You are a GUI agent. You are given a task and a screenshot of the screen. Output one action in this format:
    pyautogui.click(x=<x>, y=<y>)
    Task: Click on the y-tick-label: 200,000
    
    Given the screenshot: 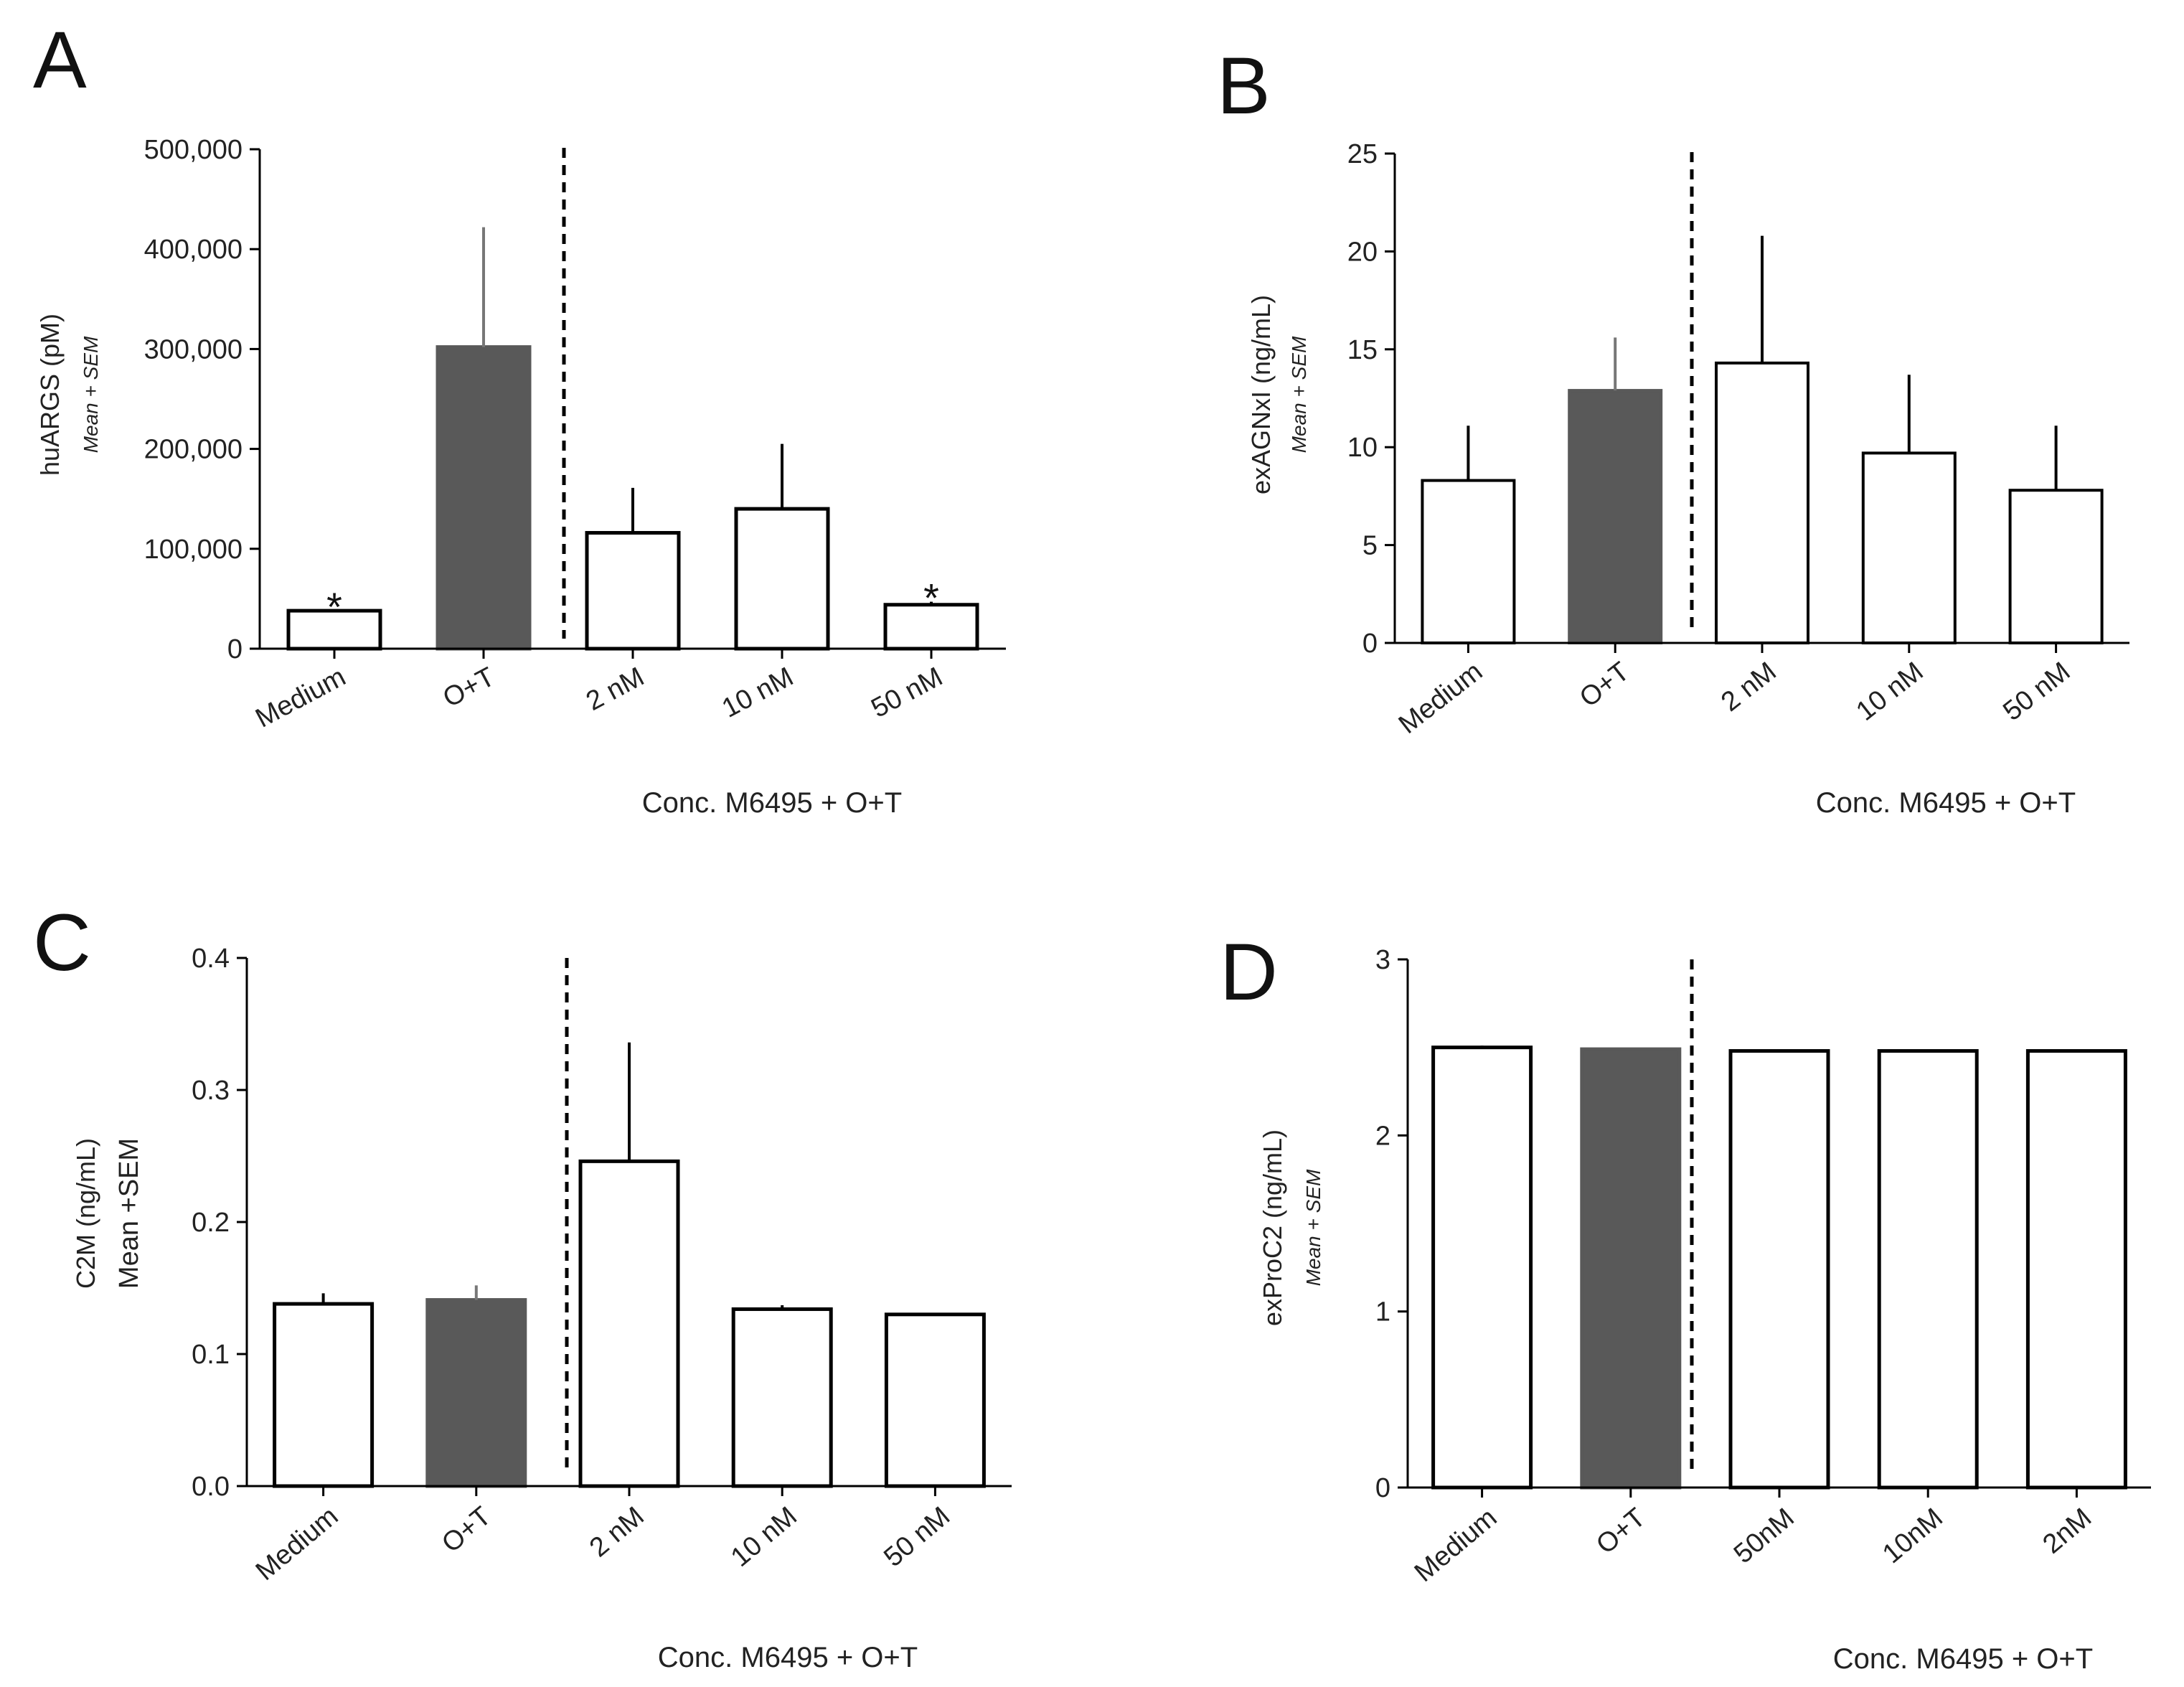 What is the action you would take?
    pyautogui.click(x=194, y=450)
    